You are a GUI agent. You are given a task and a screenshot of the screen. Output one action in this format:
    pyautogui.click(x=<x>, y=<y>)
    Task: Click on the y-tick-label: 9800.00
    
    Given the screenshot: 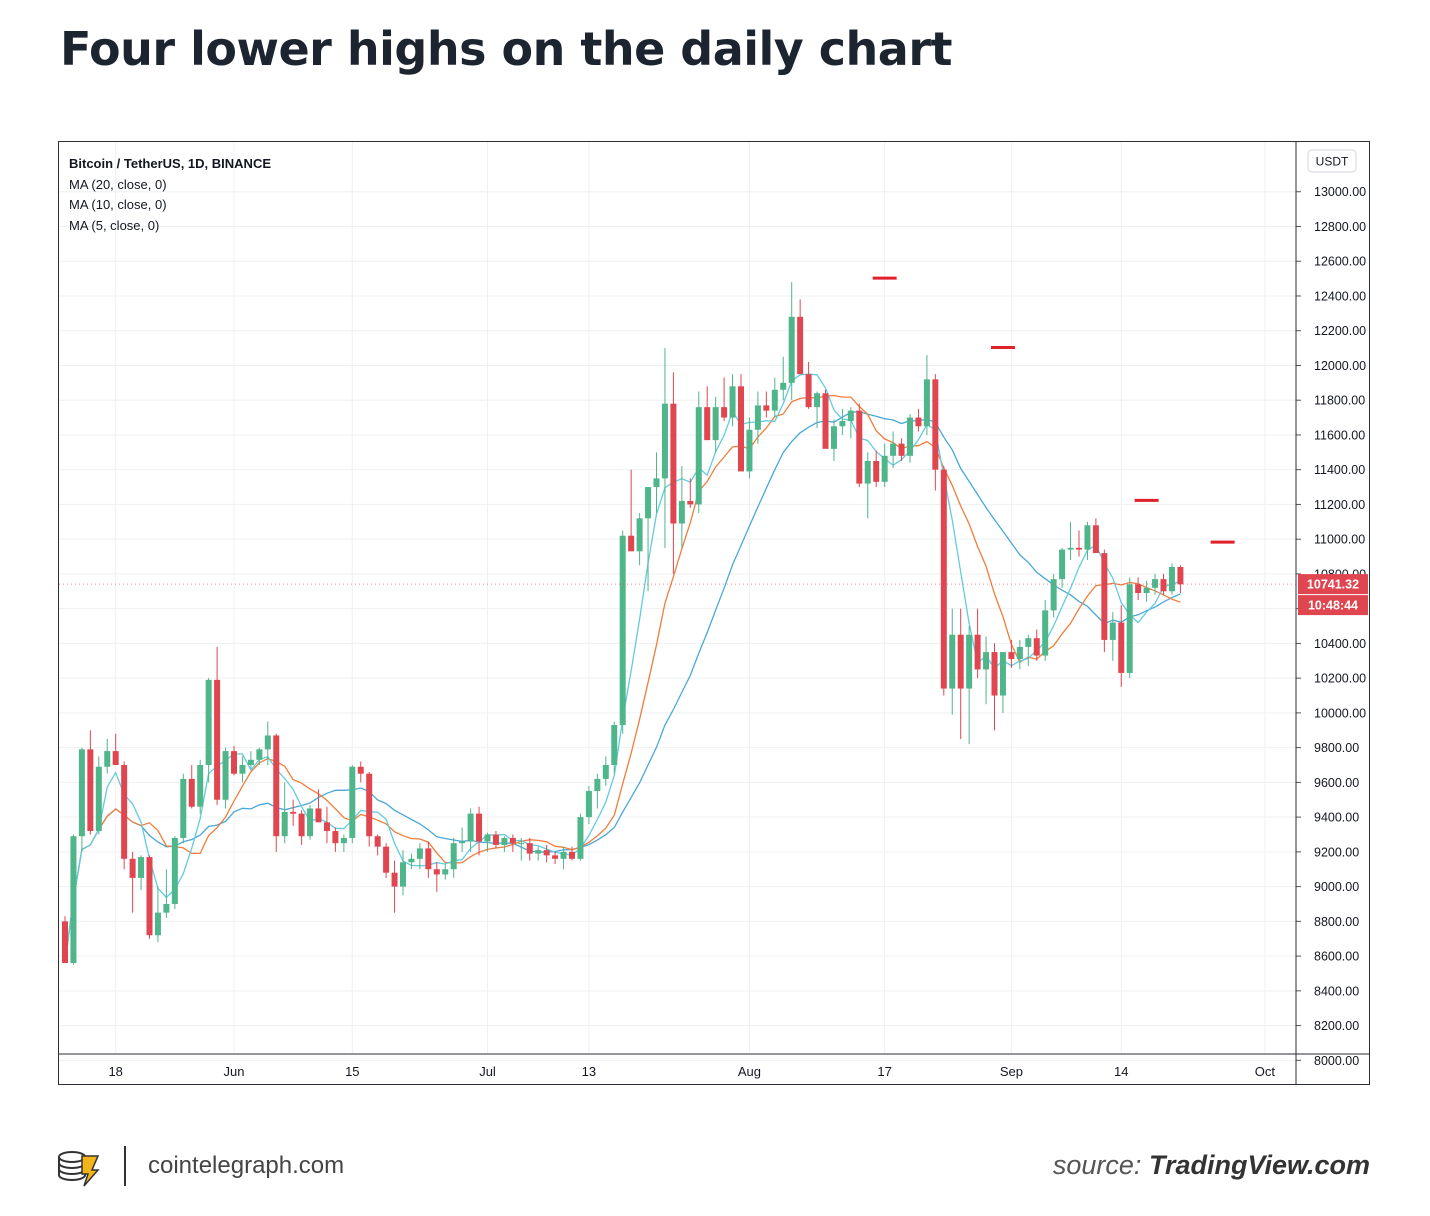 What is the action you would take?
    pyautogui.click(x=1336, y=748)
    